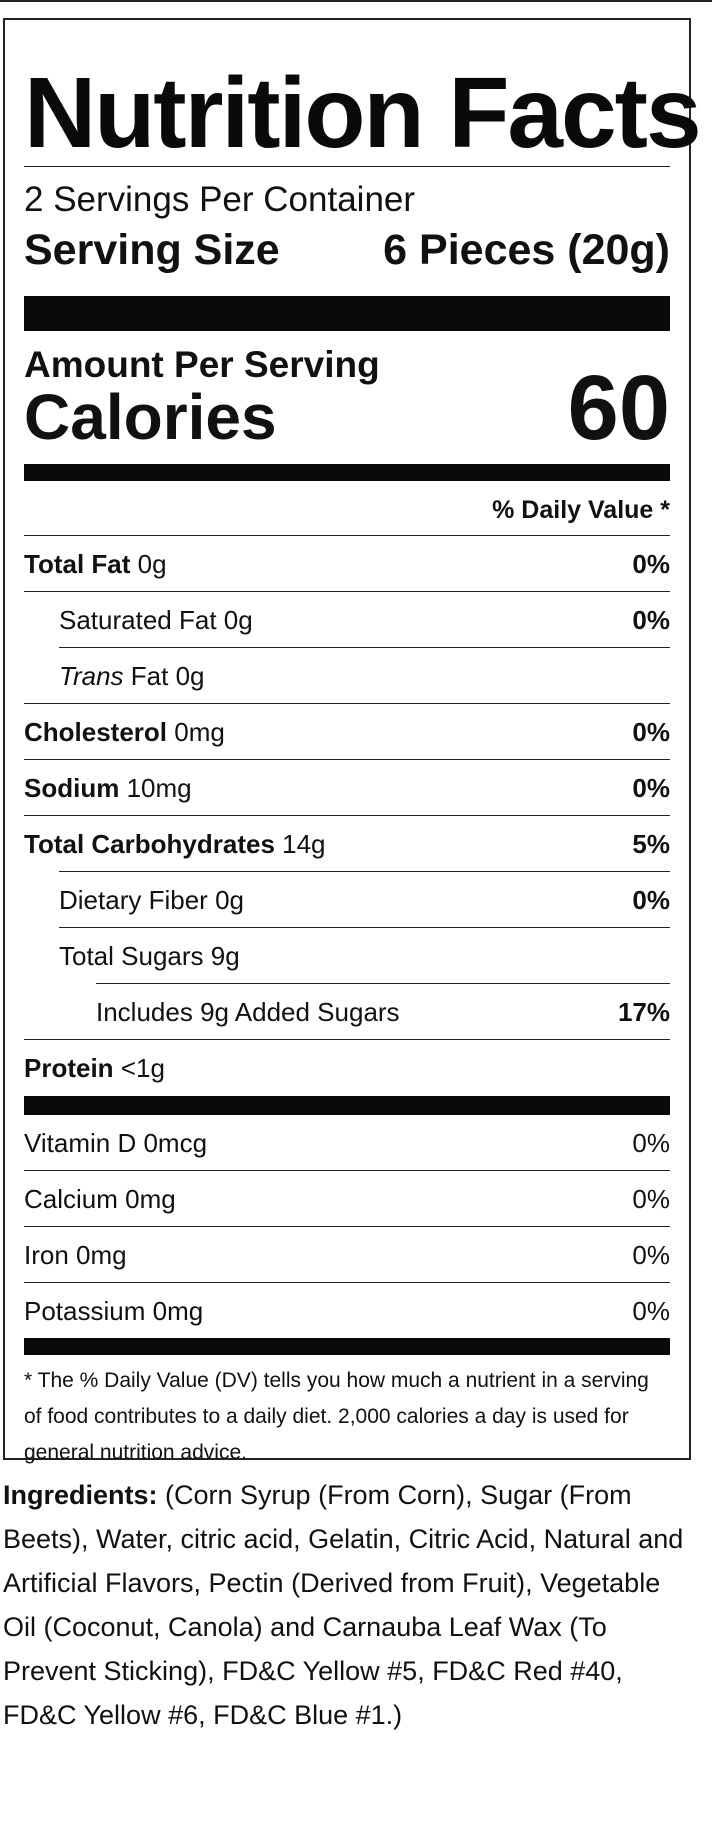 The width and height of the screenshot is (712, 1829). I want to click on vitamin-name: Potassium, so click(85, 1311).